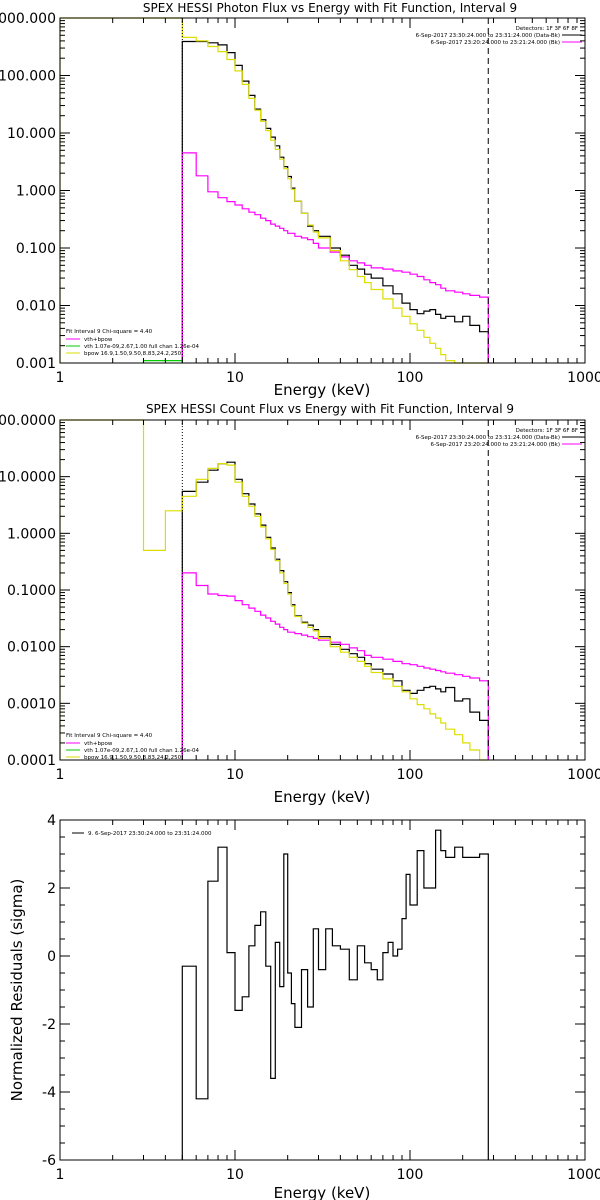  What do you see at coordinates (36, 249) in the screenshot?
I see `y-tick-label: 0.100` at bounding box center [36, 249].